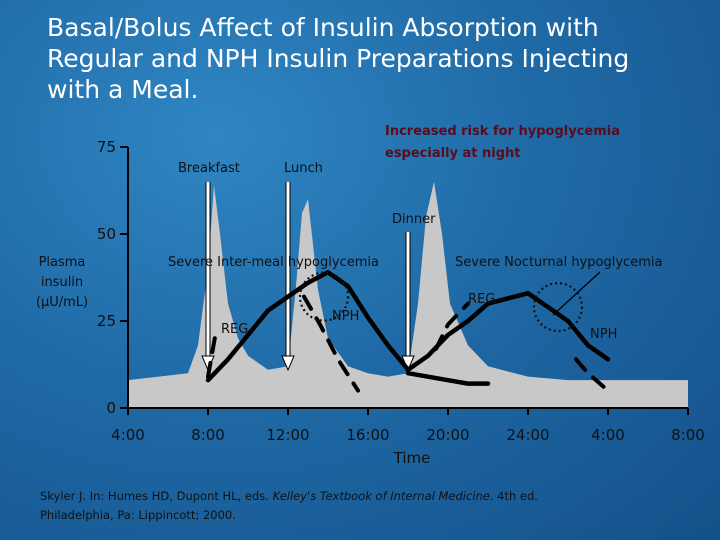  I want to click on x-tick-label-2: 12:00, so click(287, 435).